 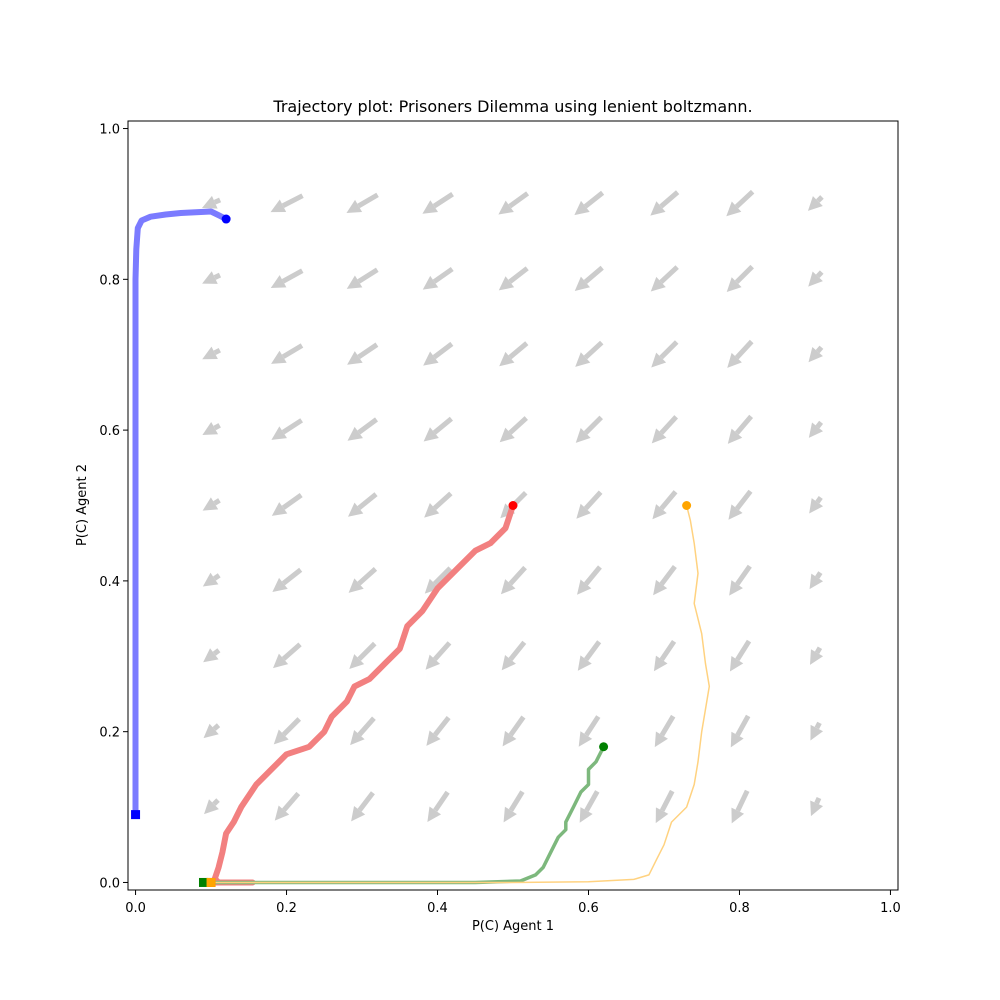 I want to click on x-tick-label: 0.4, so click(x=437, y=908).